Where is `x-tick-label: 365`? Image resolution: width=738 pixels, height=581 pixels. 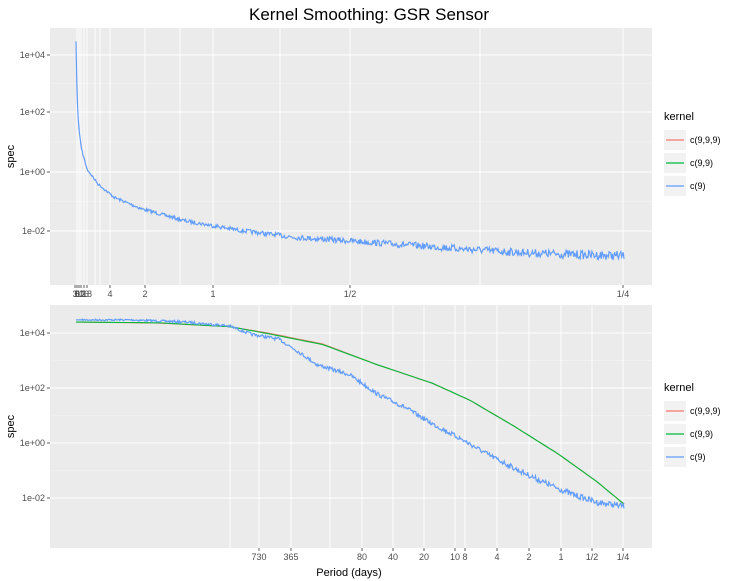
x-tick-label: 365 is located at coordinates (290, 557).